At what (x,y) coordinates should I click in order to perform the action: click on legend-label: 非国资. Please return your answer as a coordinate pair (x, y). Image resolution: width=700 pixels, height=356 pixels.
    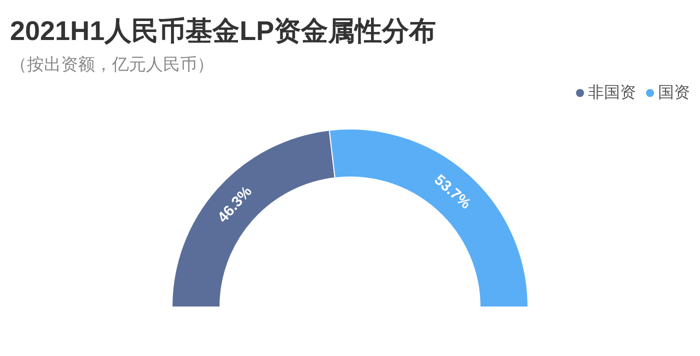
    Looking at the image, I should click on (612, 93).